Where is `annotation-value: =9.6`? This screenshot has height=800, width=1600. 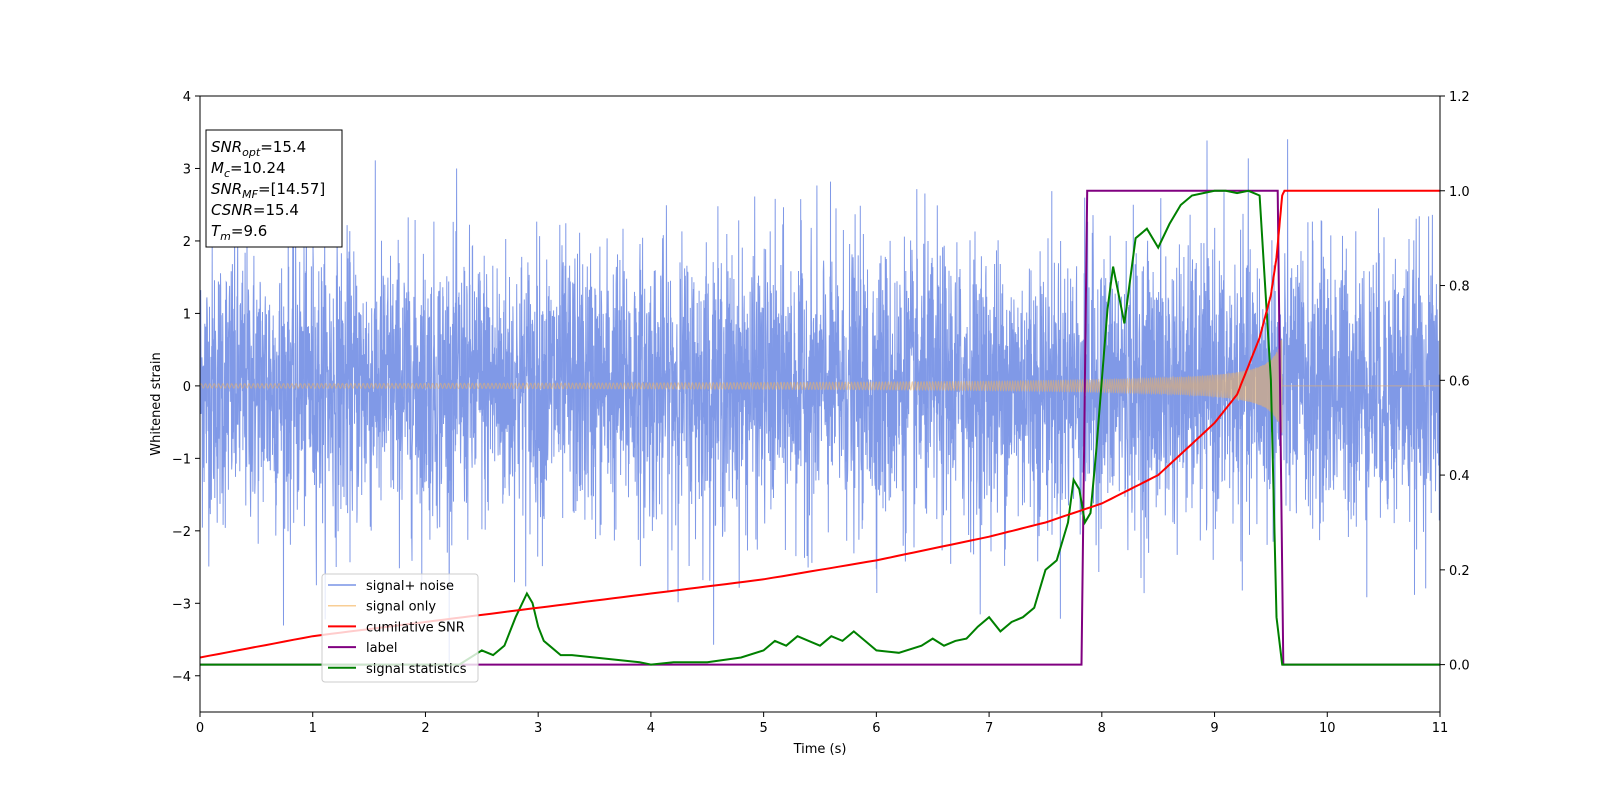
annotation-value: =9.6 is located at coordinates (249, 231).